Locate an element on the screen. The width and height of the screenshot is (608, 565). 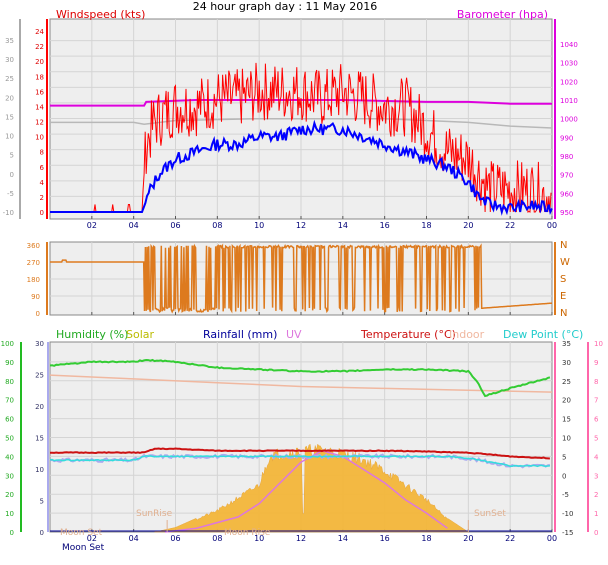
uv-tick-label: 6 is located at coordinates (596, 420).